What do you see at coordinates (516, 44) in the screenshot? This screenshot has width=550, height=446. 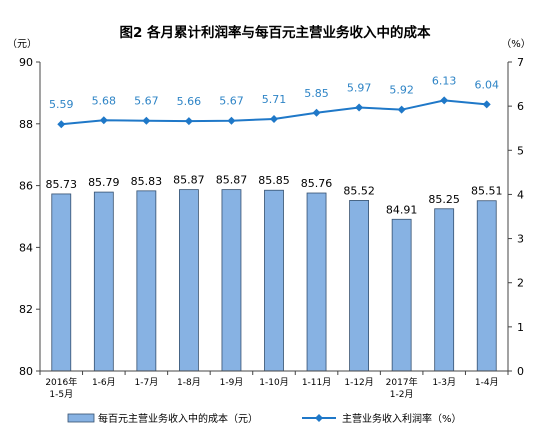 I see `right-axis-unit: （%）` at bounding box center [516, 44].